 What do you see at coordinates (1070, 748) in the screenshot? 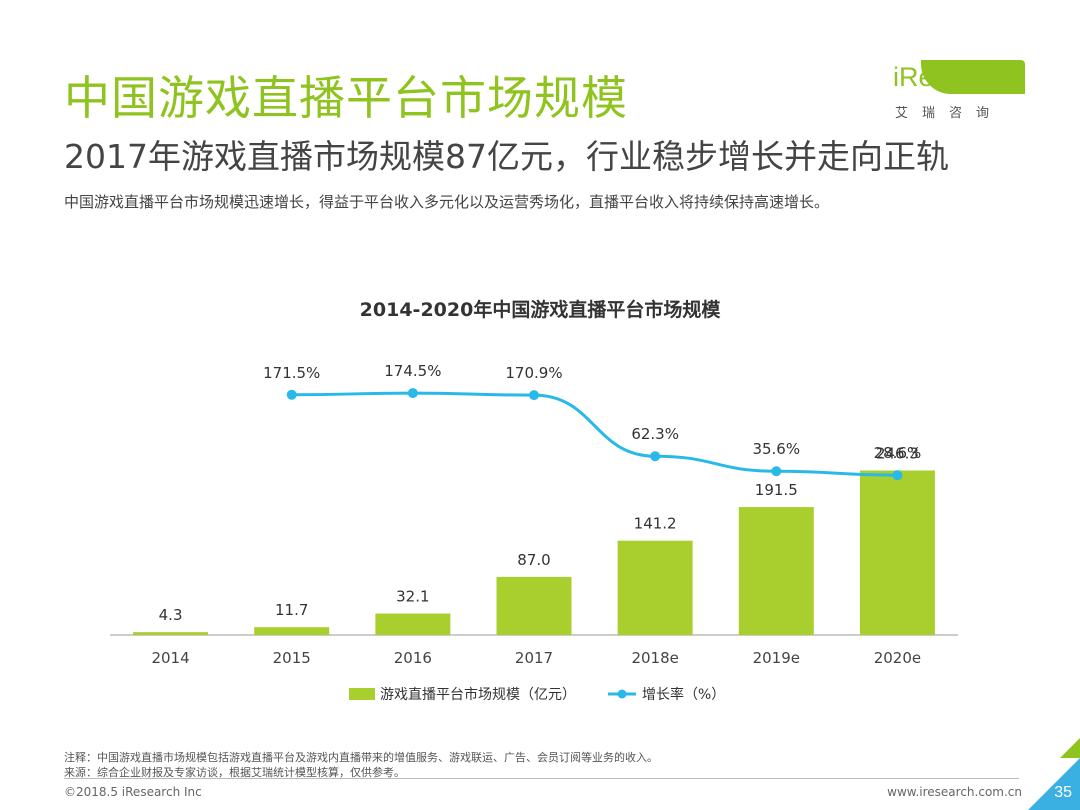
I see `corner-accent-green` at bounding box center [1070, 748].